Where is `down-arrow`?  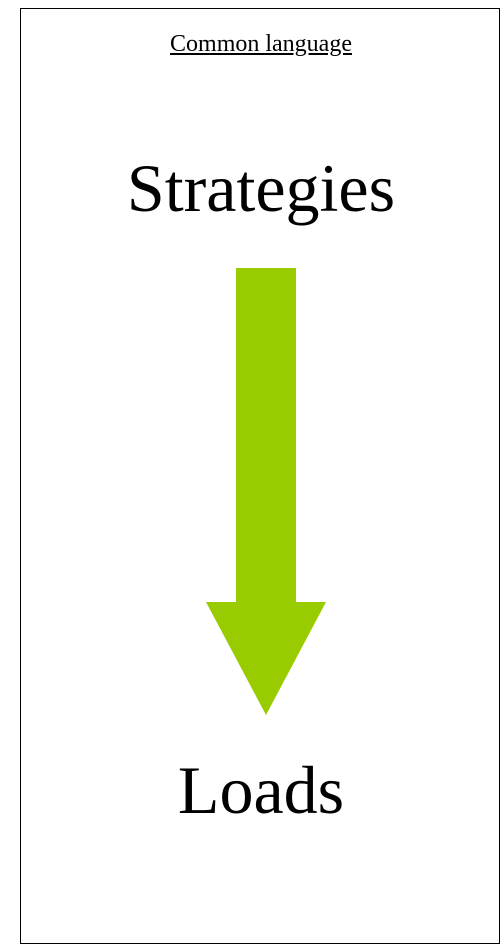
down-arrow is located at coordinates (266, 491).